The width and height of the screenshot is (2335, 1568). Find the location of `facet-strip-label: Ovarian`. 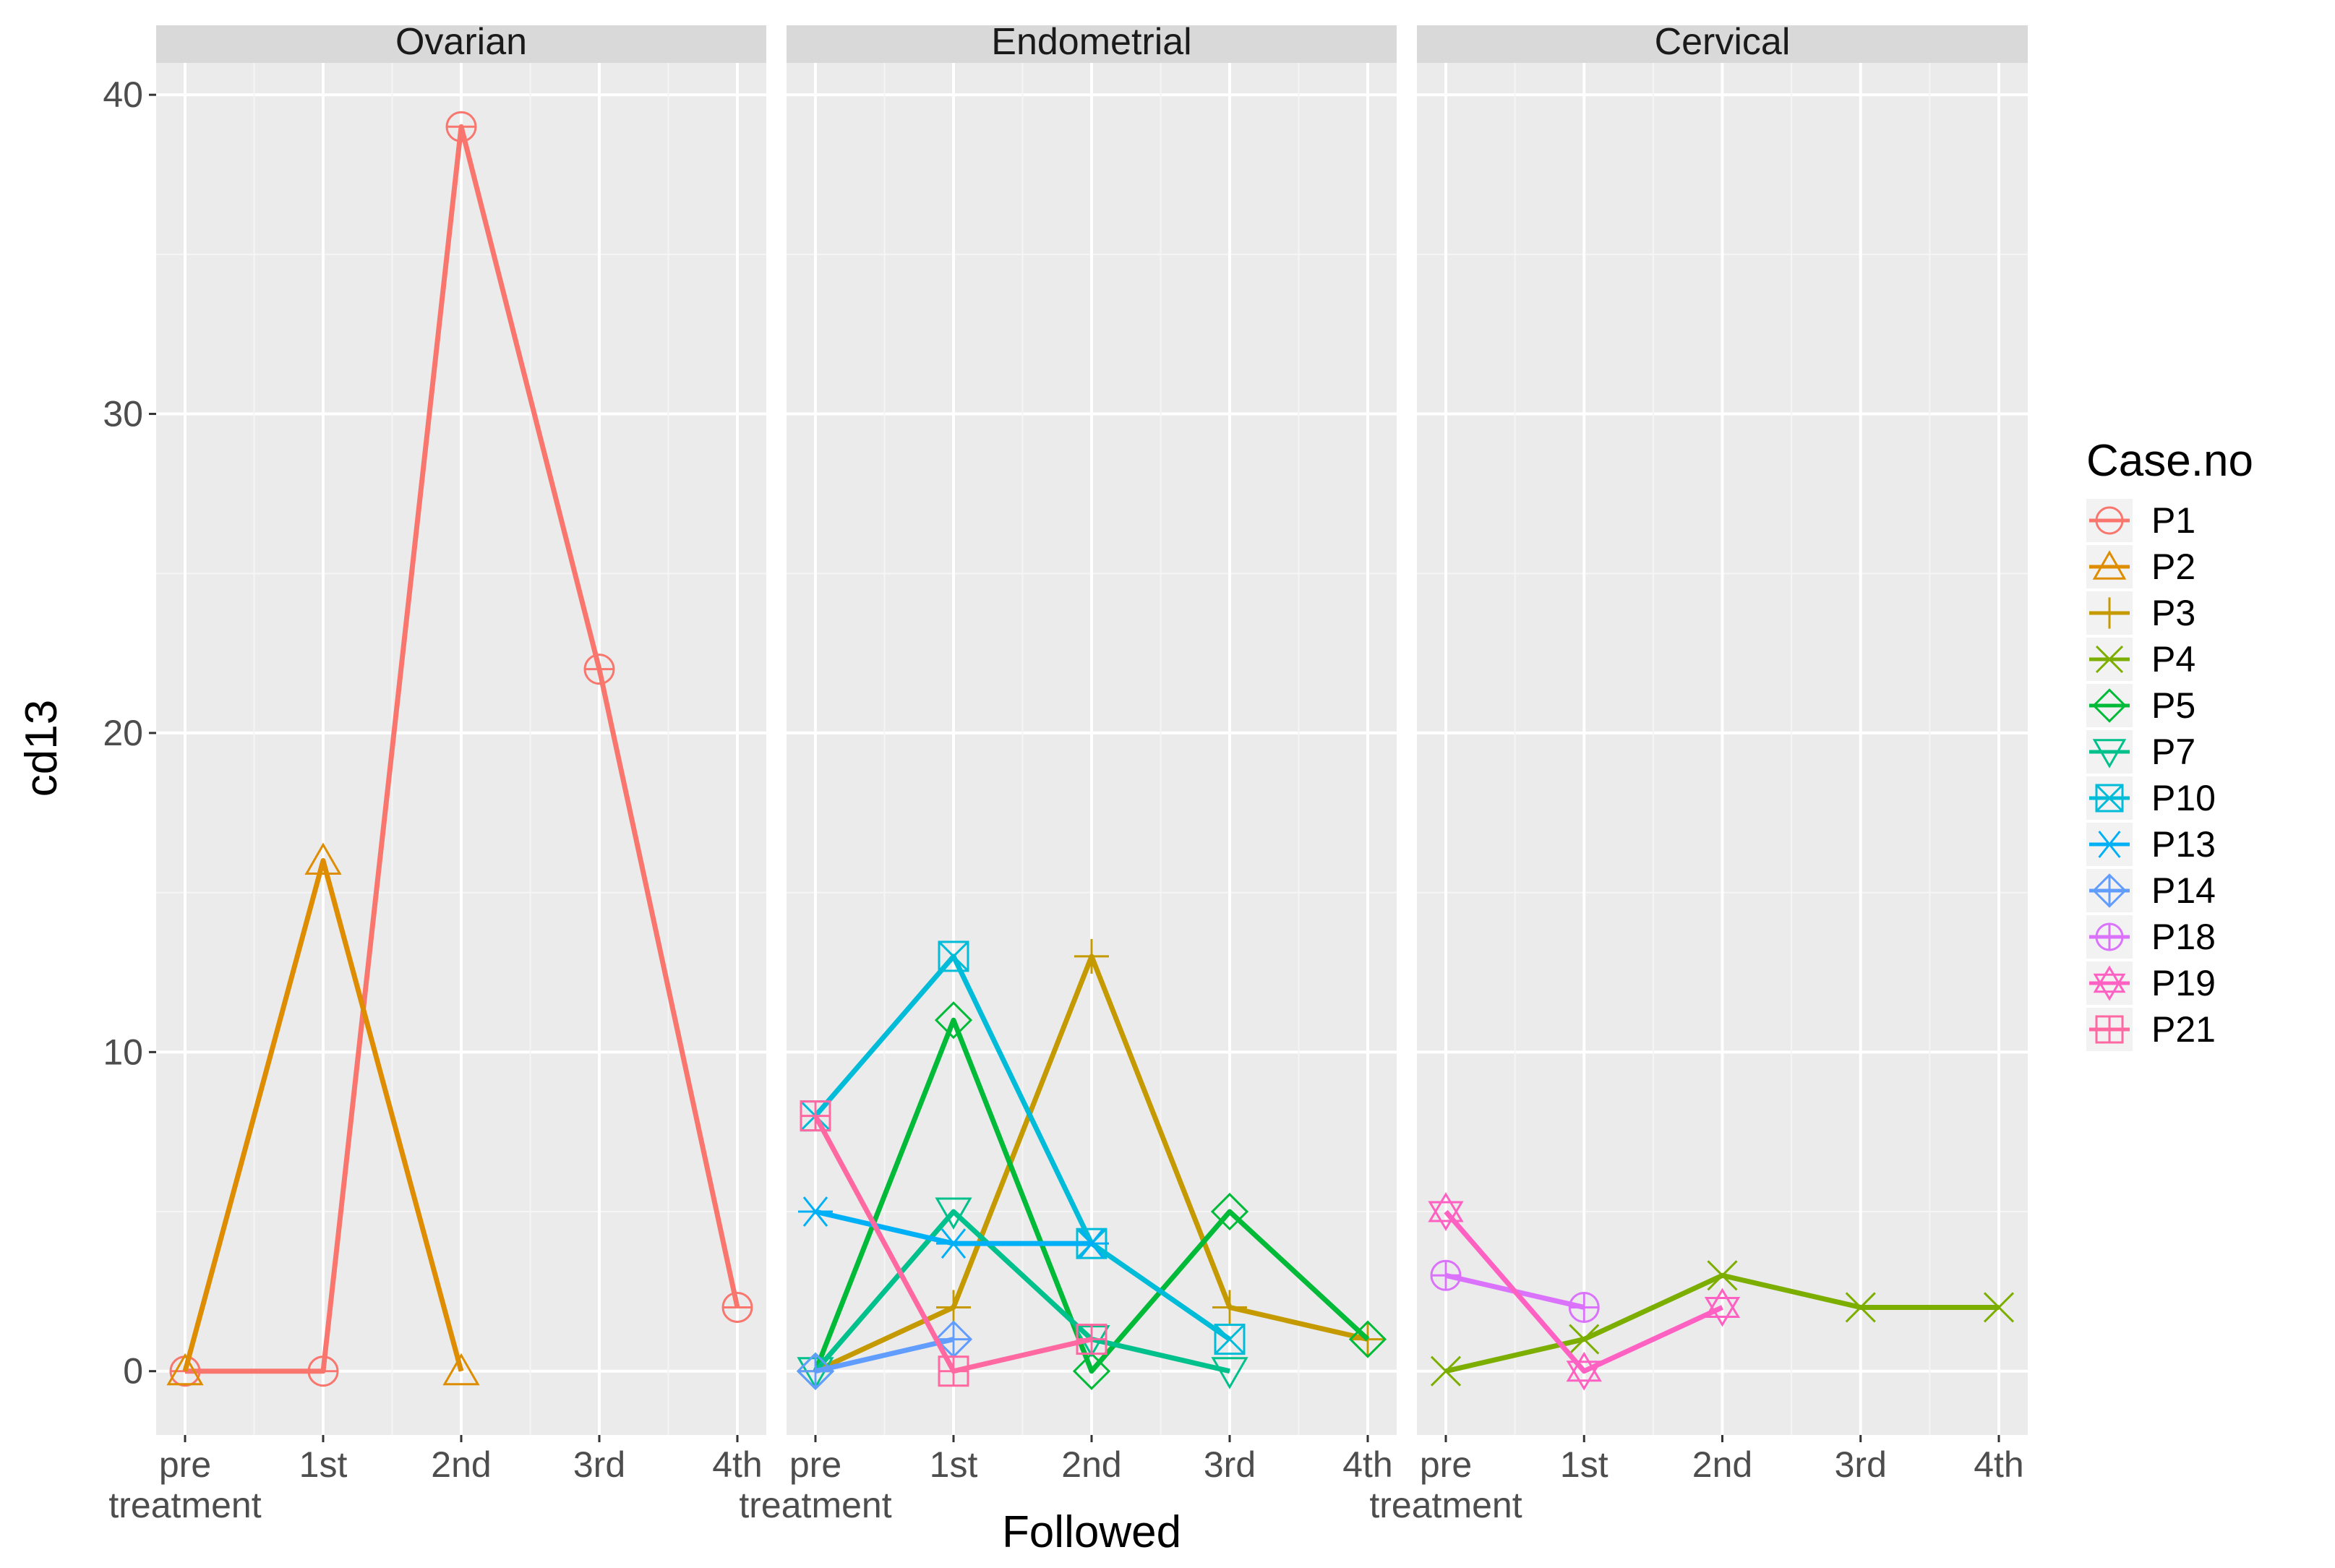

facet-strip-label: Ovarian is located at coordinates (461, 42).